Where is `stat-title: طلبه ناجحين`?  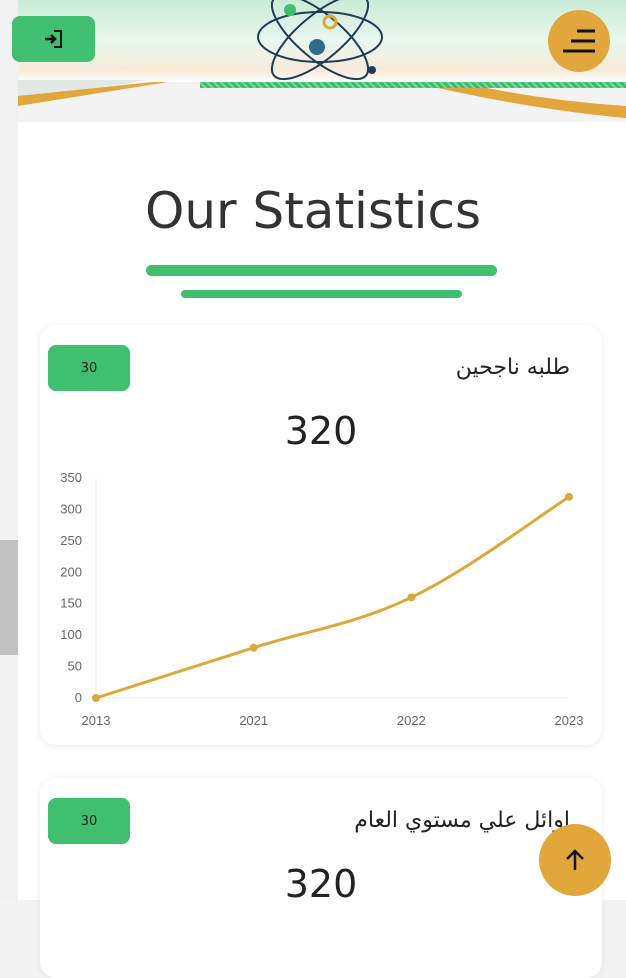
stat-title: طلبه ناجحين is located at coordinates (512, 367).